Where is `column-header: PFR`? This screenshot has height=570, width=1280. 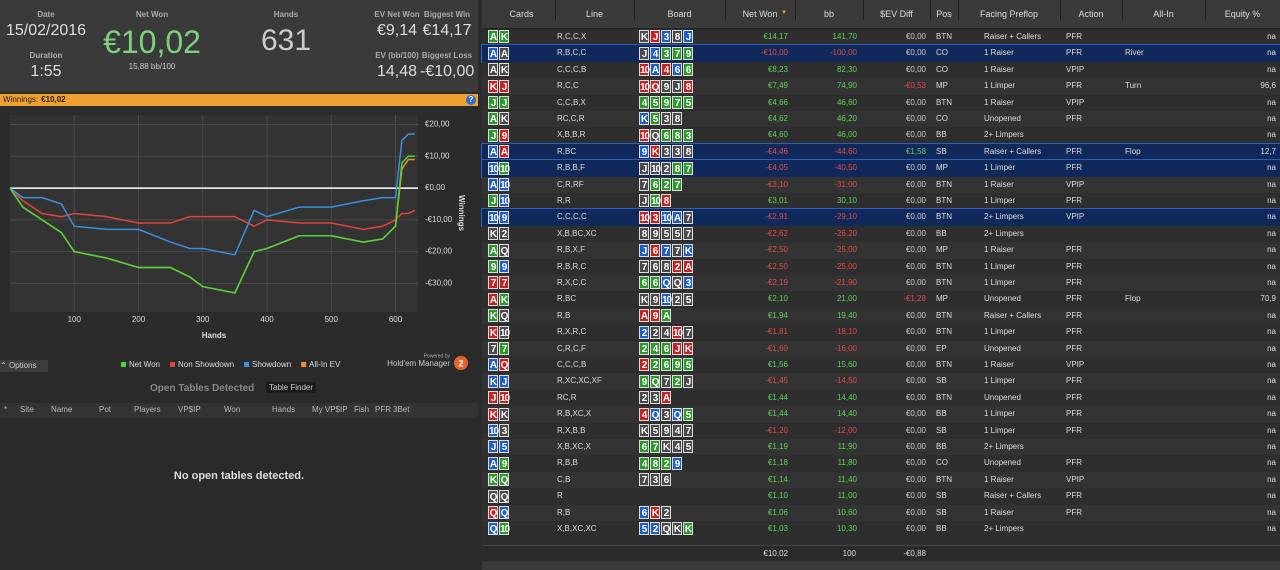 column-header: PFR is located at coordinates (383, 409).